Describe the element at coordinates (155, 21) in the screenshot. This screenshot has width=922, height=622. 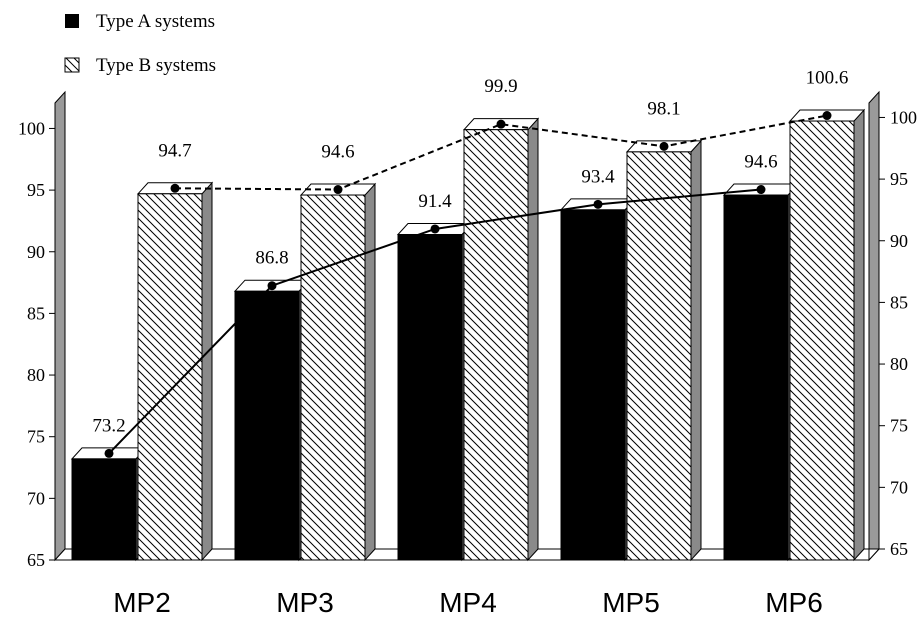
I see `legend-label-type-a: Type A systems` at that location.